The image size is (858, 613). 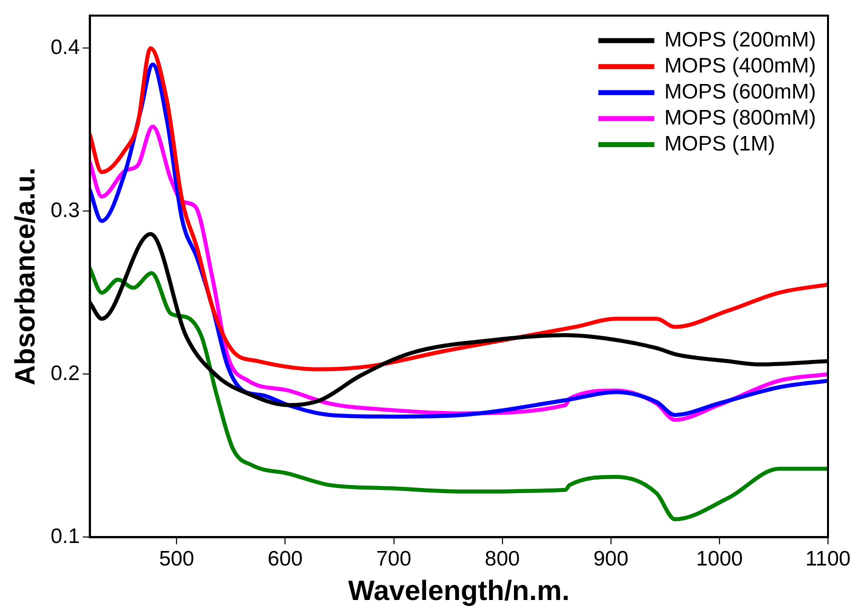 What do you see at coordinates (740, 66) in the screenshot?
I see `legend-label: MOPS (400mM)` at bounding box center [740, 66].